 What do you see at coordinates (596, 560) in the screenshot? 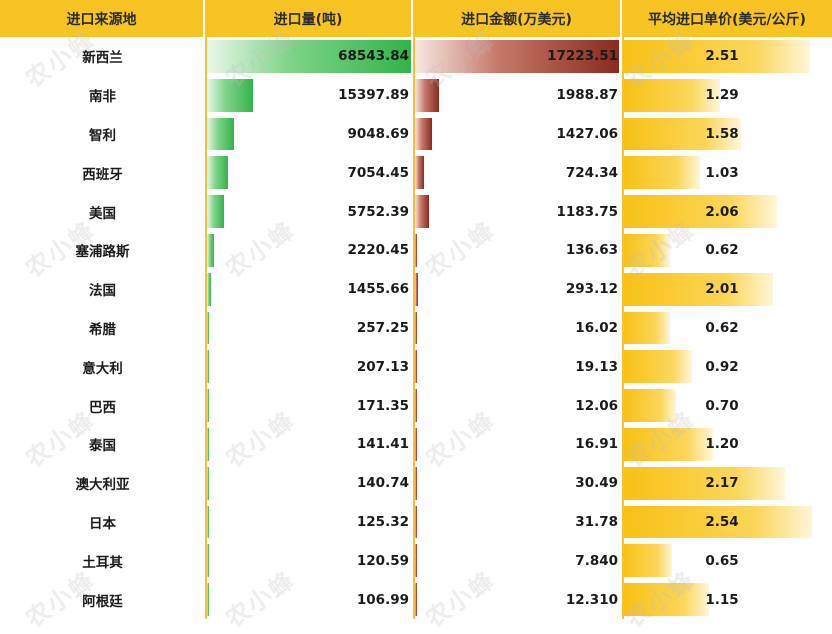
I see `value-value: 7.840` at bounding box center [596, 560].